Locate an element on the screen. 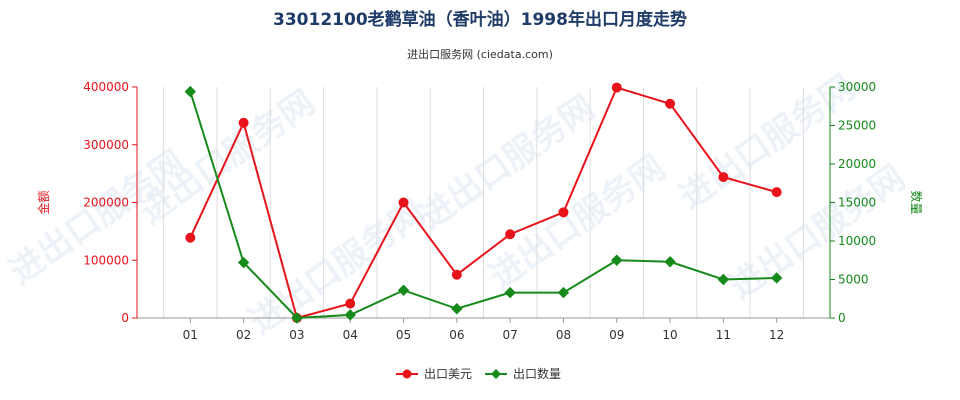 The height and width of the screenshot is (400, 960). x-tick-label: 09 is located at coordinates (616, 335).